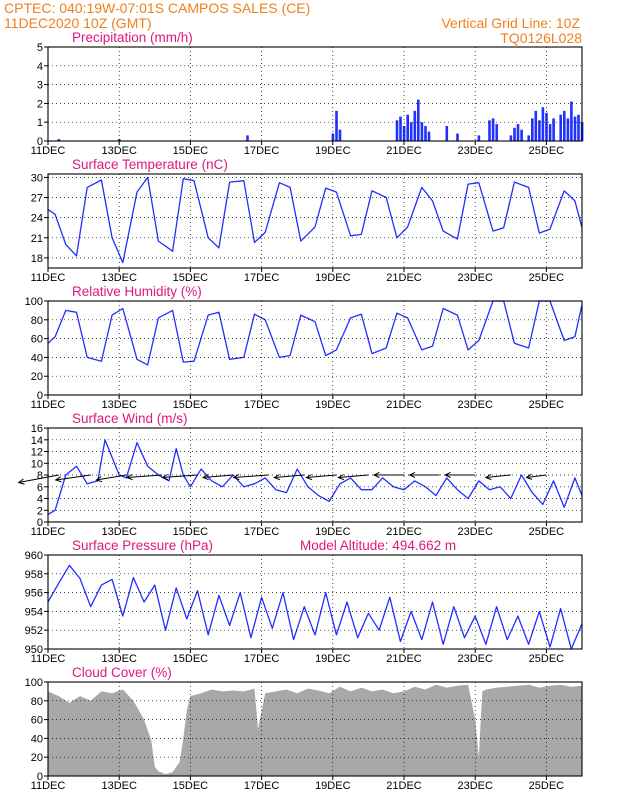 The width and height of the screenshot is (618, 800). I want to click on temp-series-line, so click(315, 220).